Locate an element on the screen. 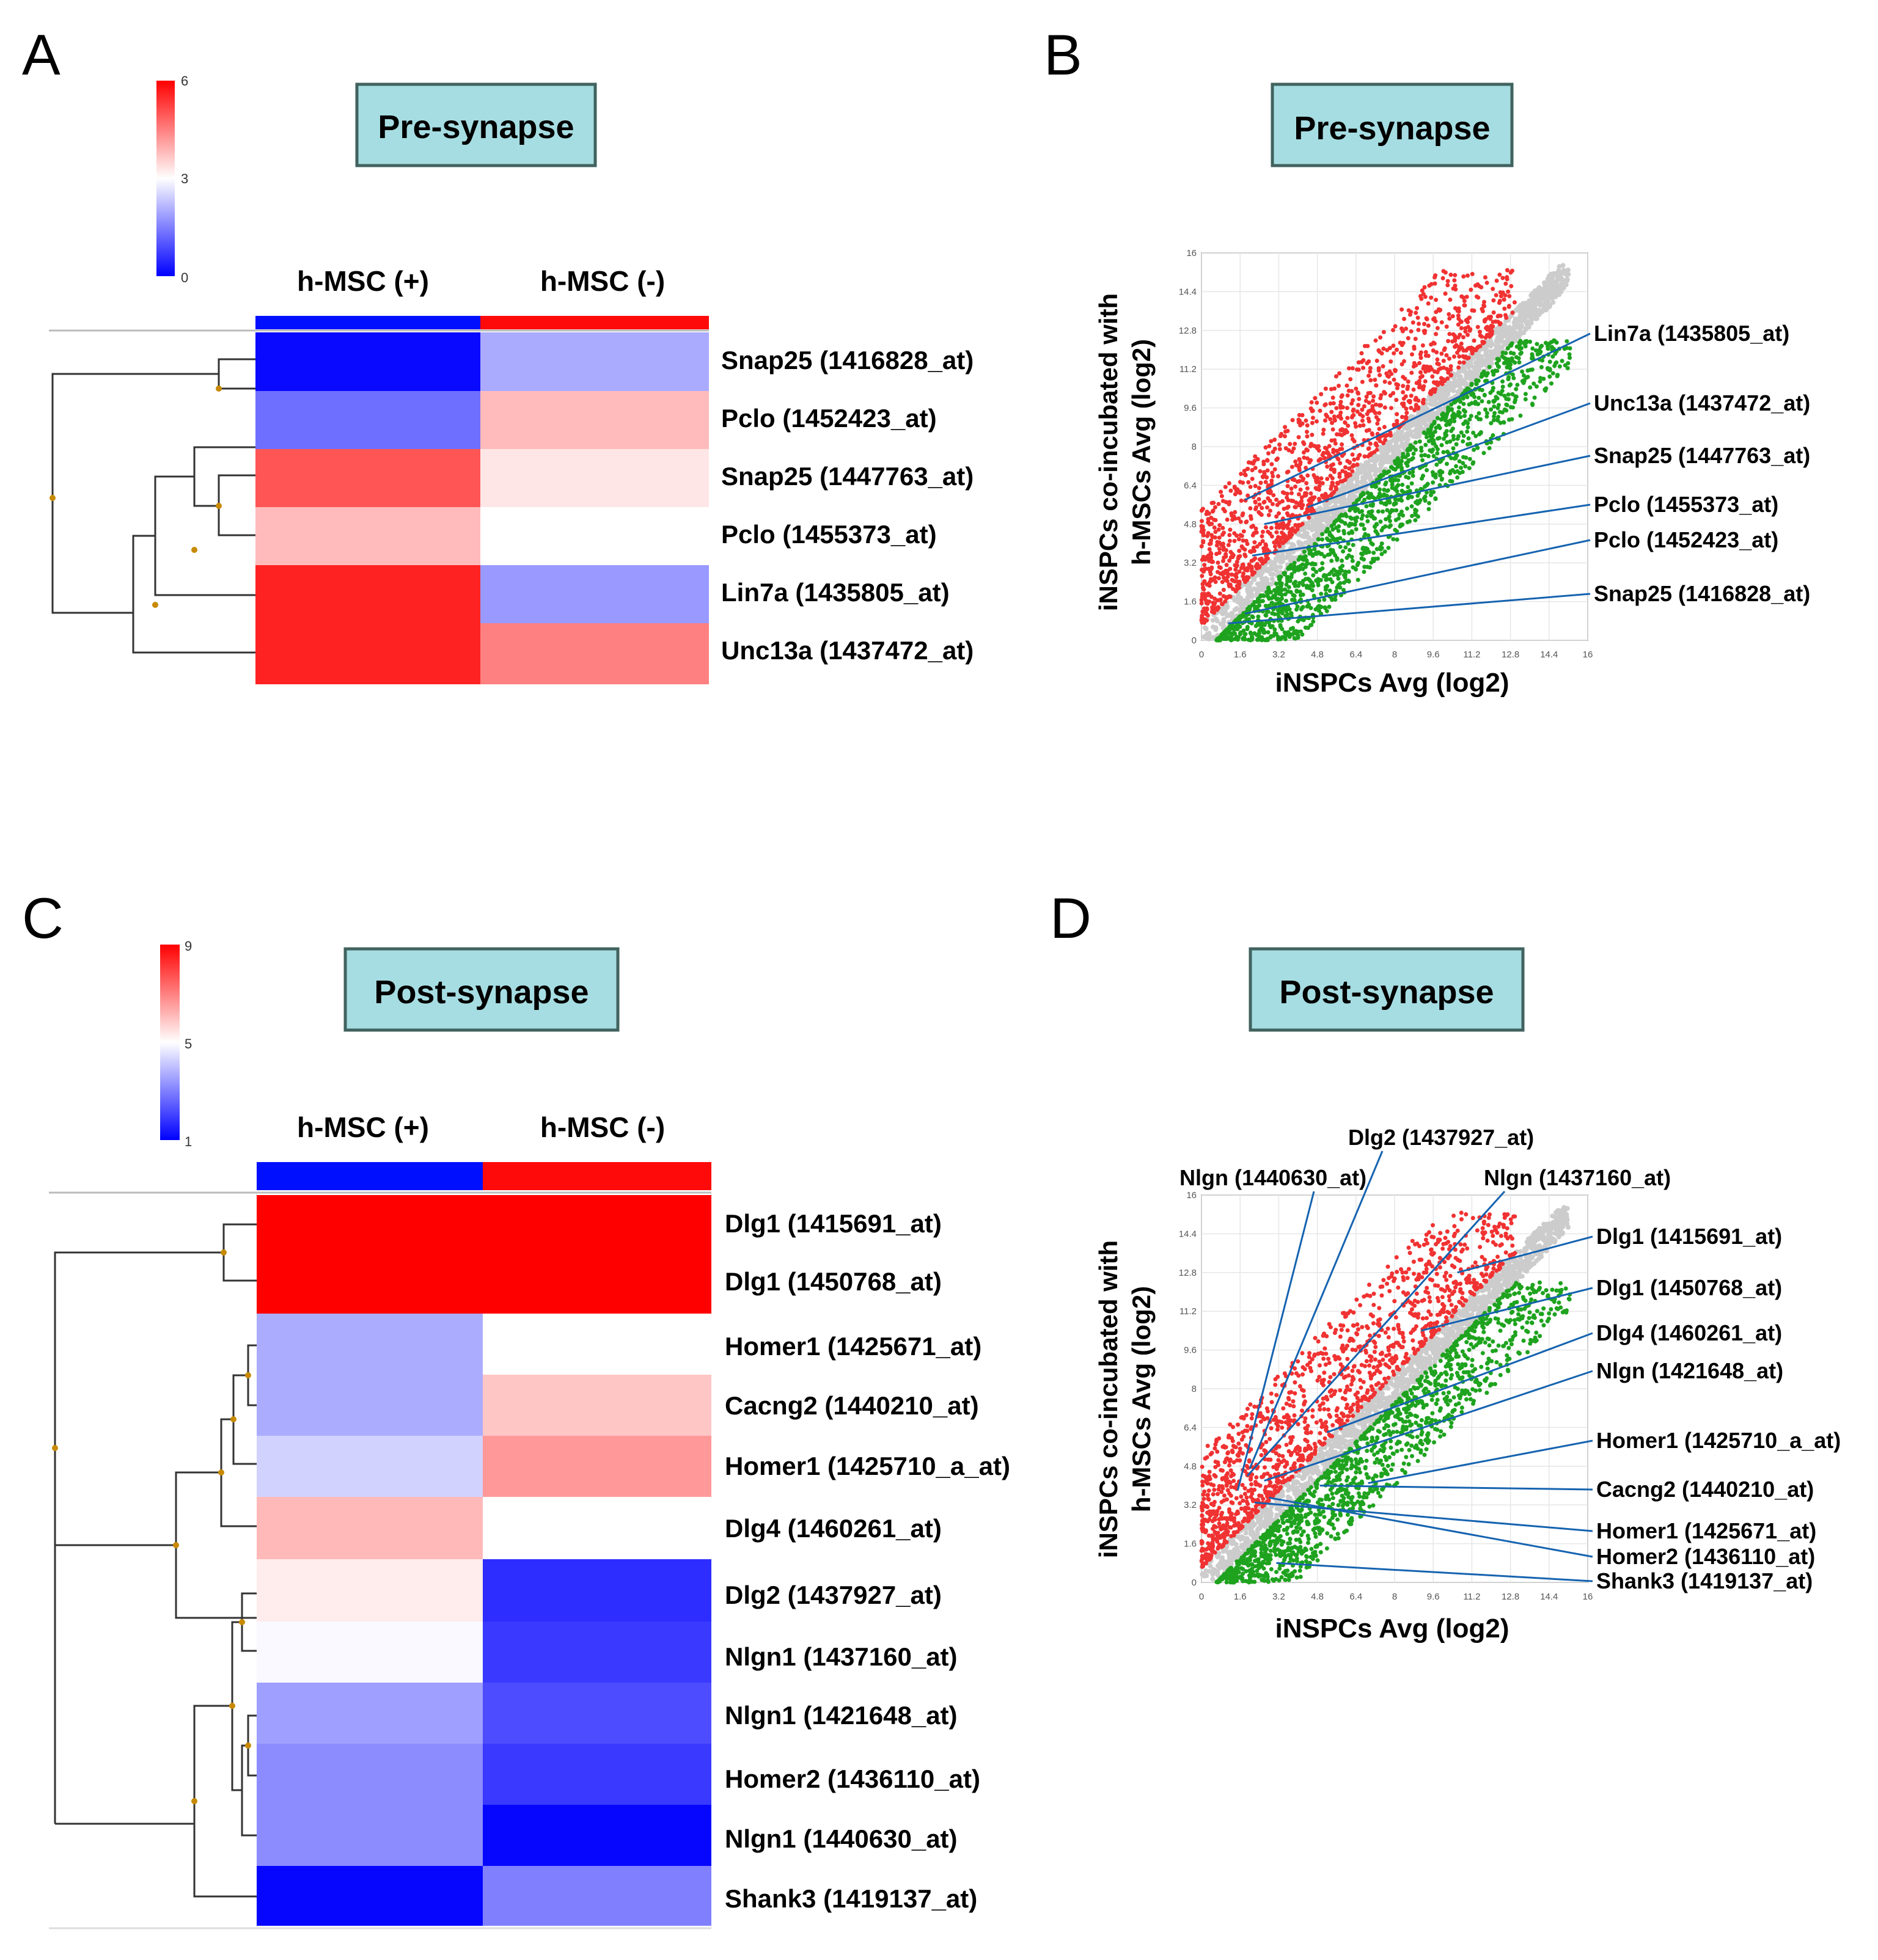 This screenshot has height=1960, width=1878. panel-a-title: Pre-synapse is located at coordinates (476, 127).